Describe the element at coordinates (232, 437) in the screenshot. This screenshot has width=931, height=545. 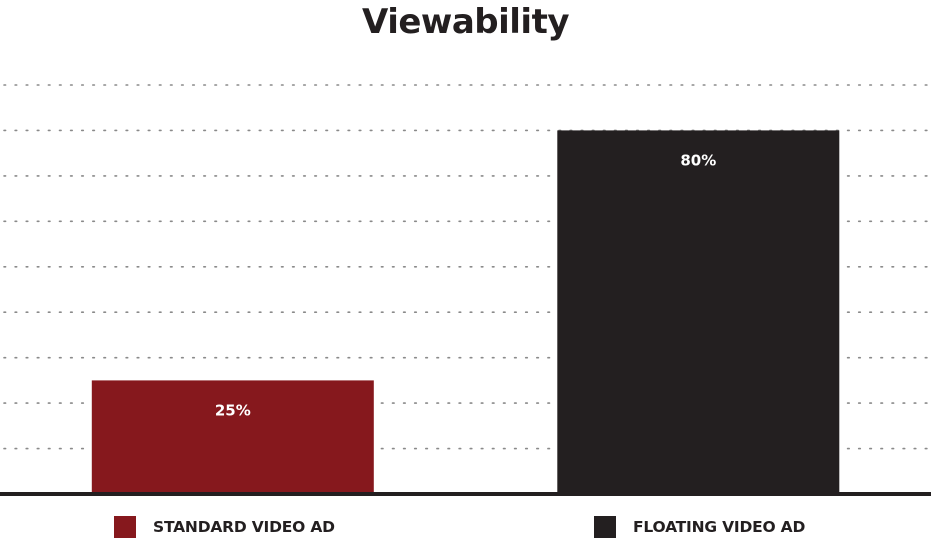
I see `bar-standard` at that location.